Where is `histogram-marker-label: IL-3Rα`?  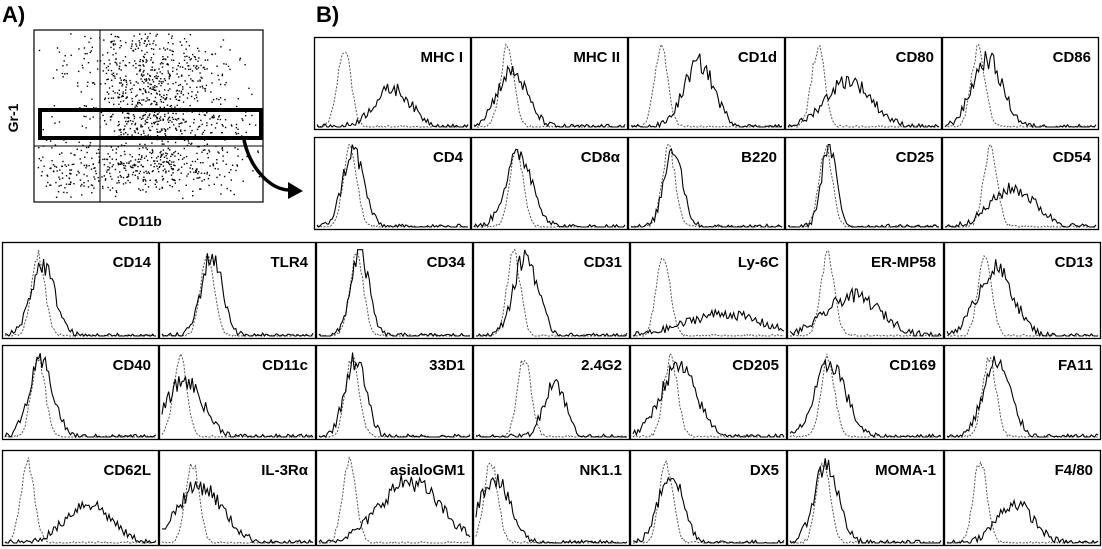 histogram-marker-label: IL-3Rα is located at coordinates (285, 470).